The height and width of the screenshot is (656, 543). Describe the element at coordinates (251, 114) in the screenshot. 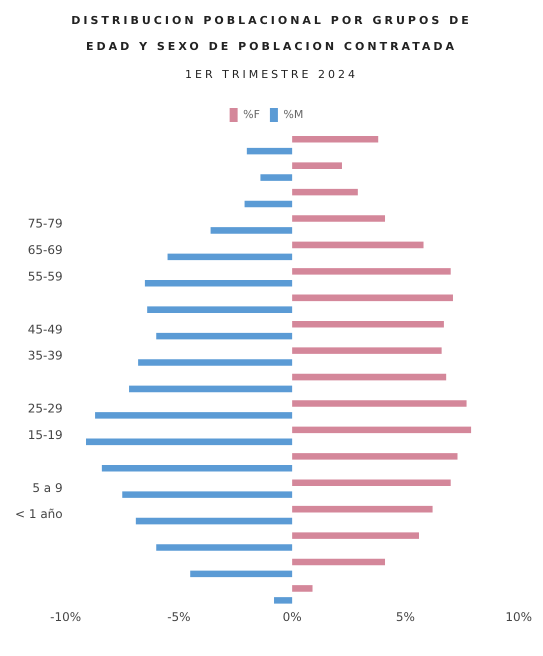

I see `legend-label: %F` at that location.